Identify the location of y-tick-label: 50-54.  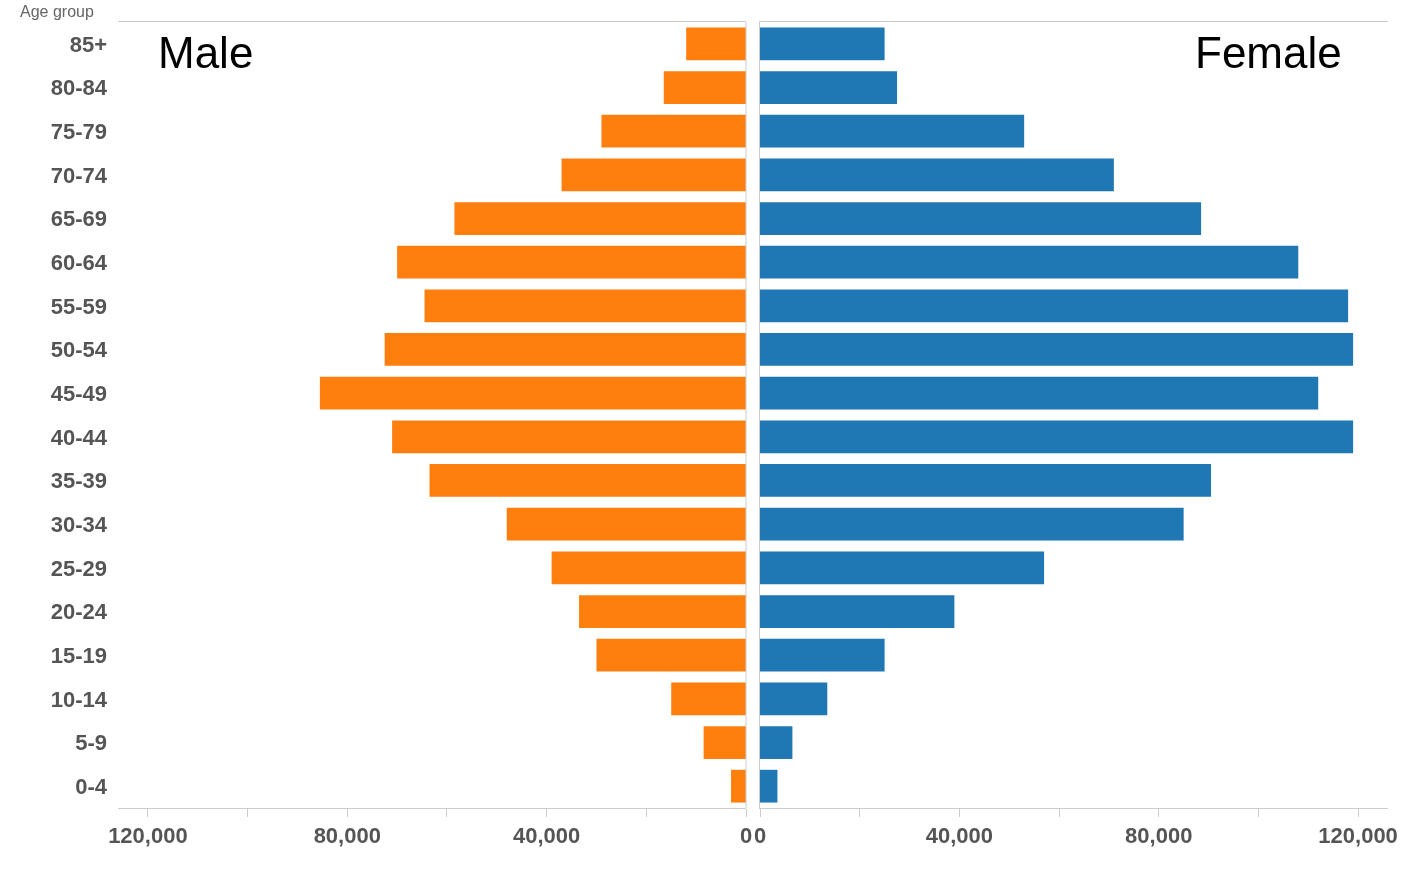
(79, 350).